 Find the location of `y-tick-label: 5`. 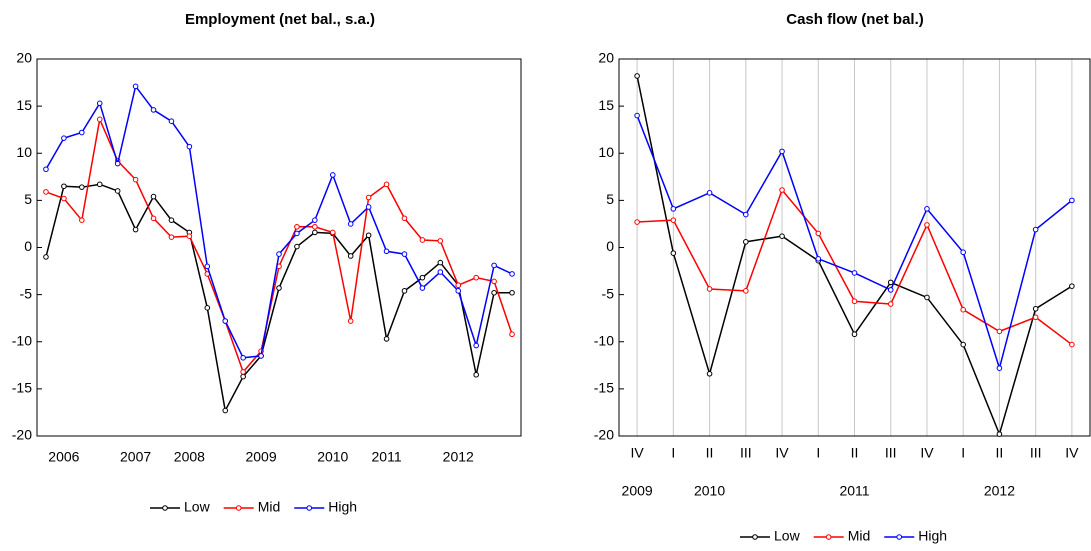

y-tick-label: 5 is located at coordinates (28, 199).